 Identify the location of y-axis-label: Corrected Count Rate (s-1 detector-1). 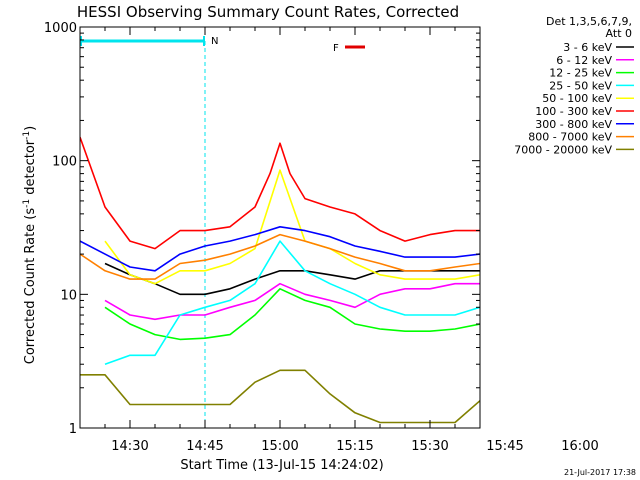
(30, 245).